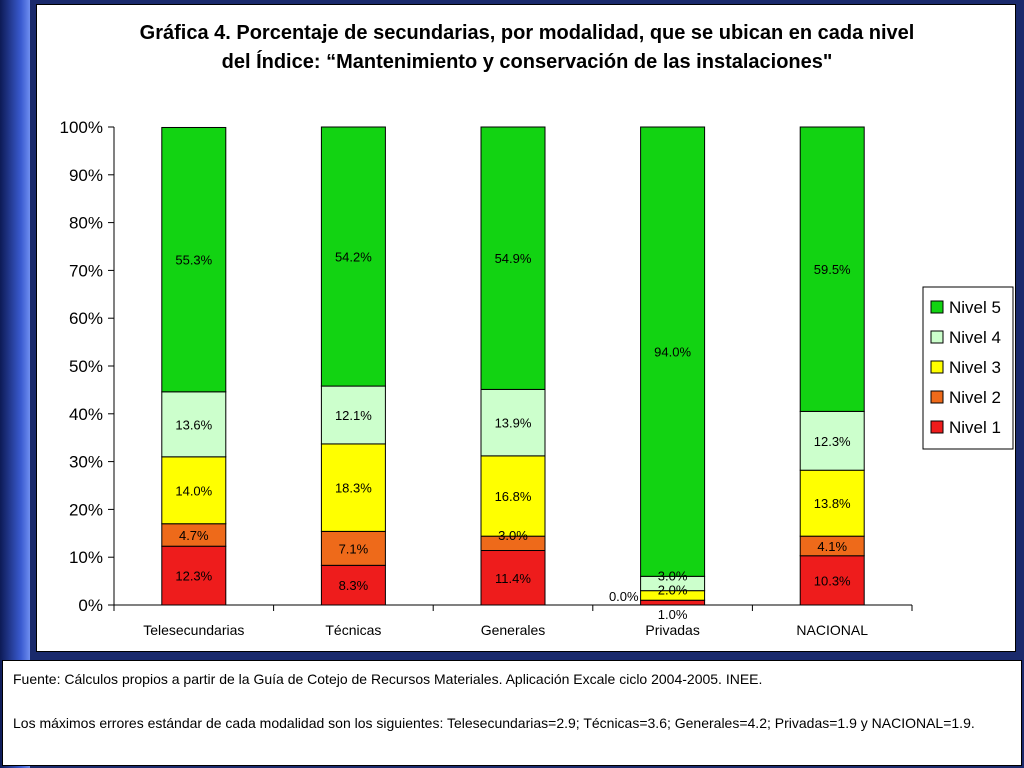  I want to click on data-label: 59.5%, so click(832, 269).